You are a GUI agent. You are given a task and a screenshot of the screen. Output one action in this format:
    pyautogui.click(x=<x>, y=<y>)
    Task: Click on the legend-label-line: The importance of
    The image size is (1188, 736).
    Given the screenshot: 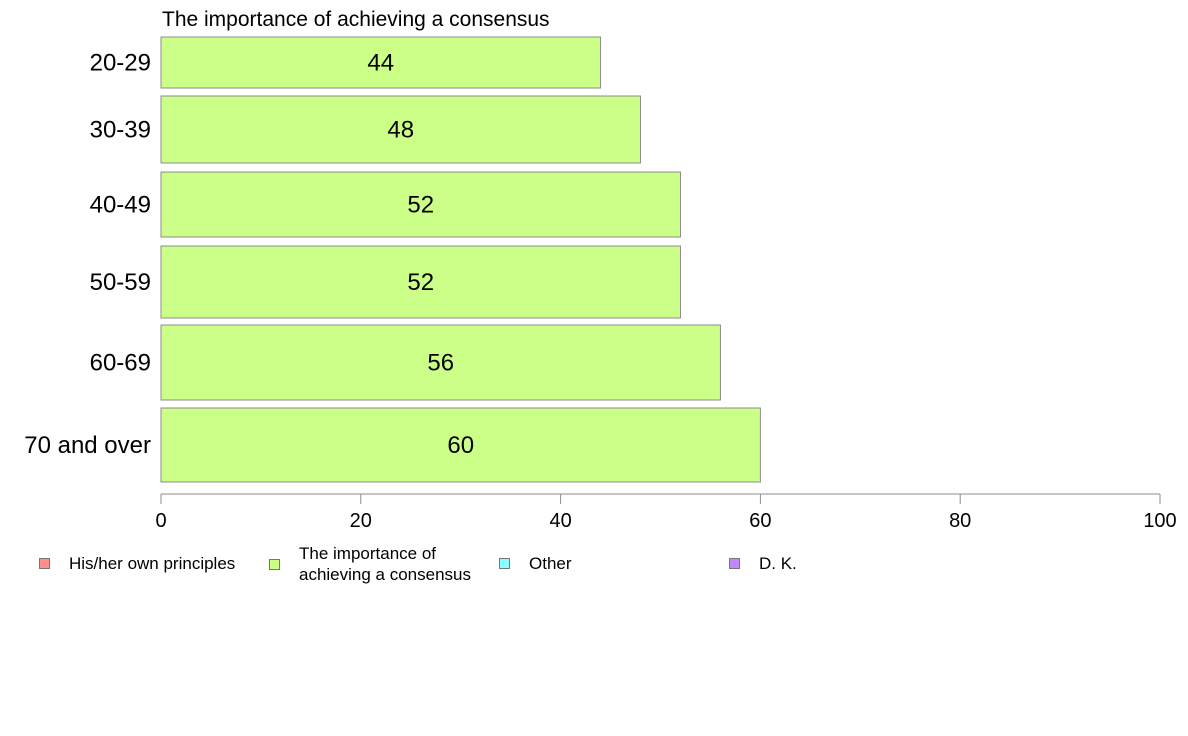 What is the action you would take?
    pyautogui.click(x=368, y=553)
    